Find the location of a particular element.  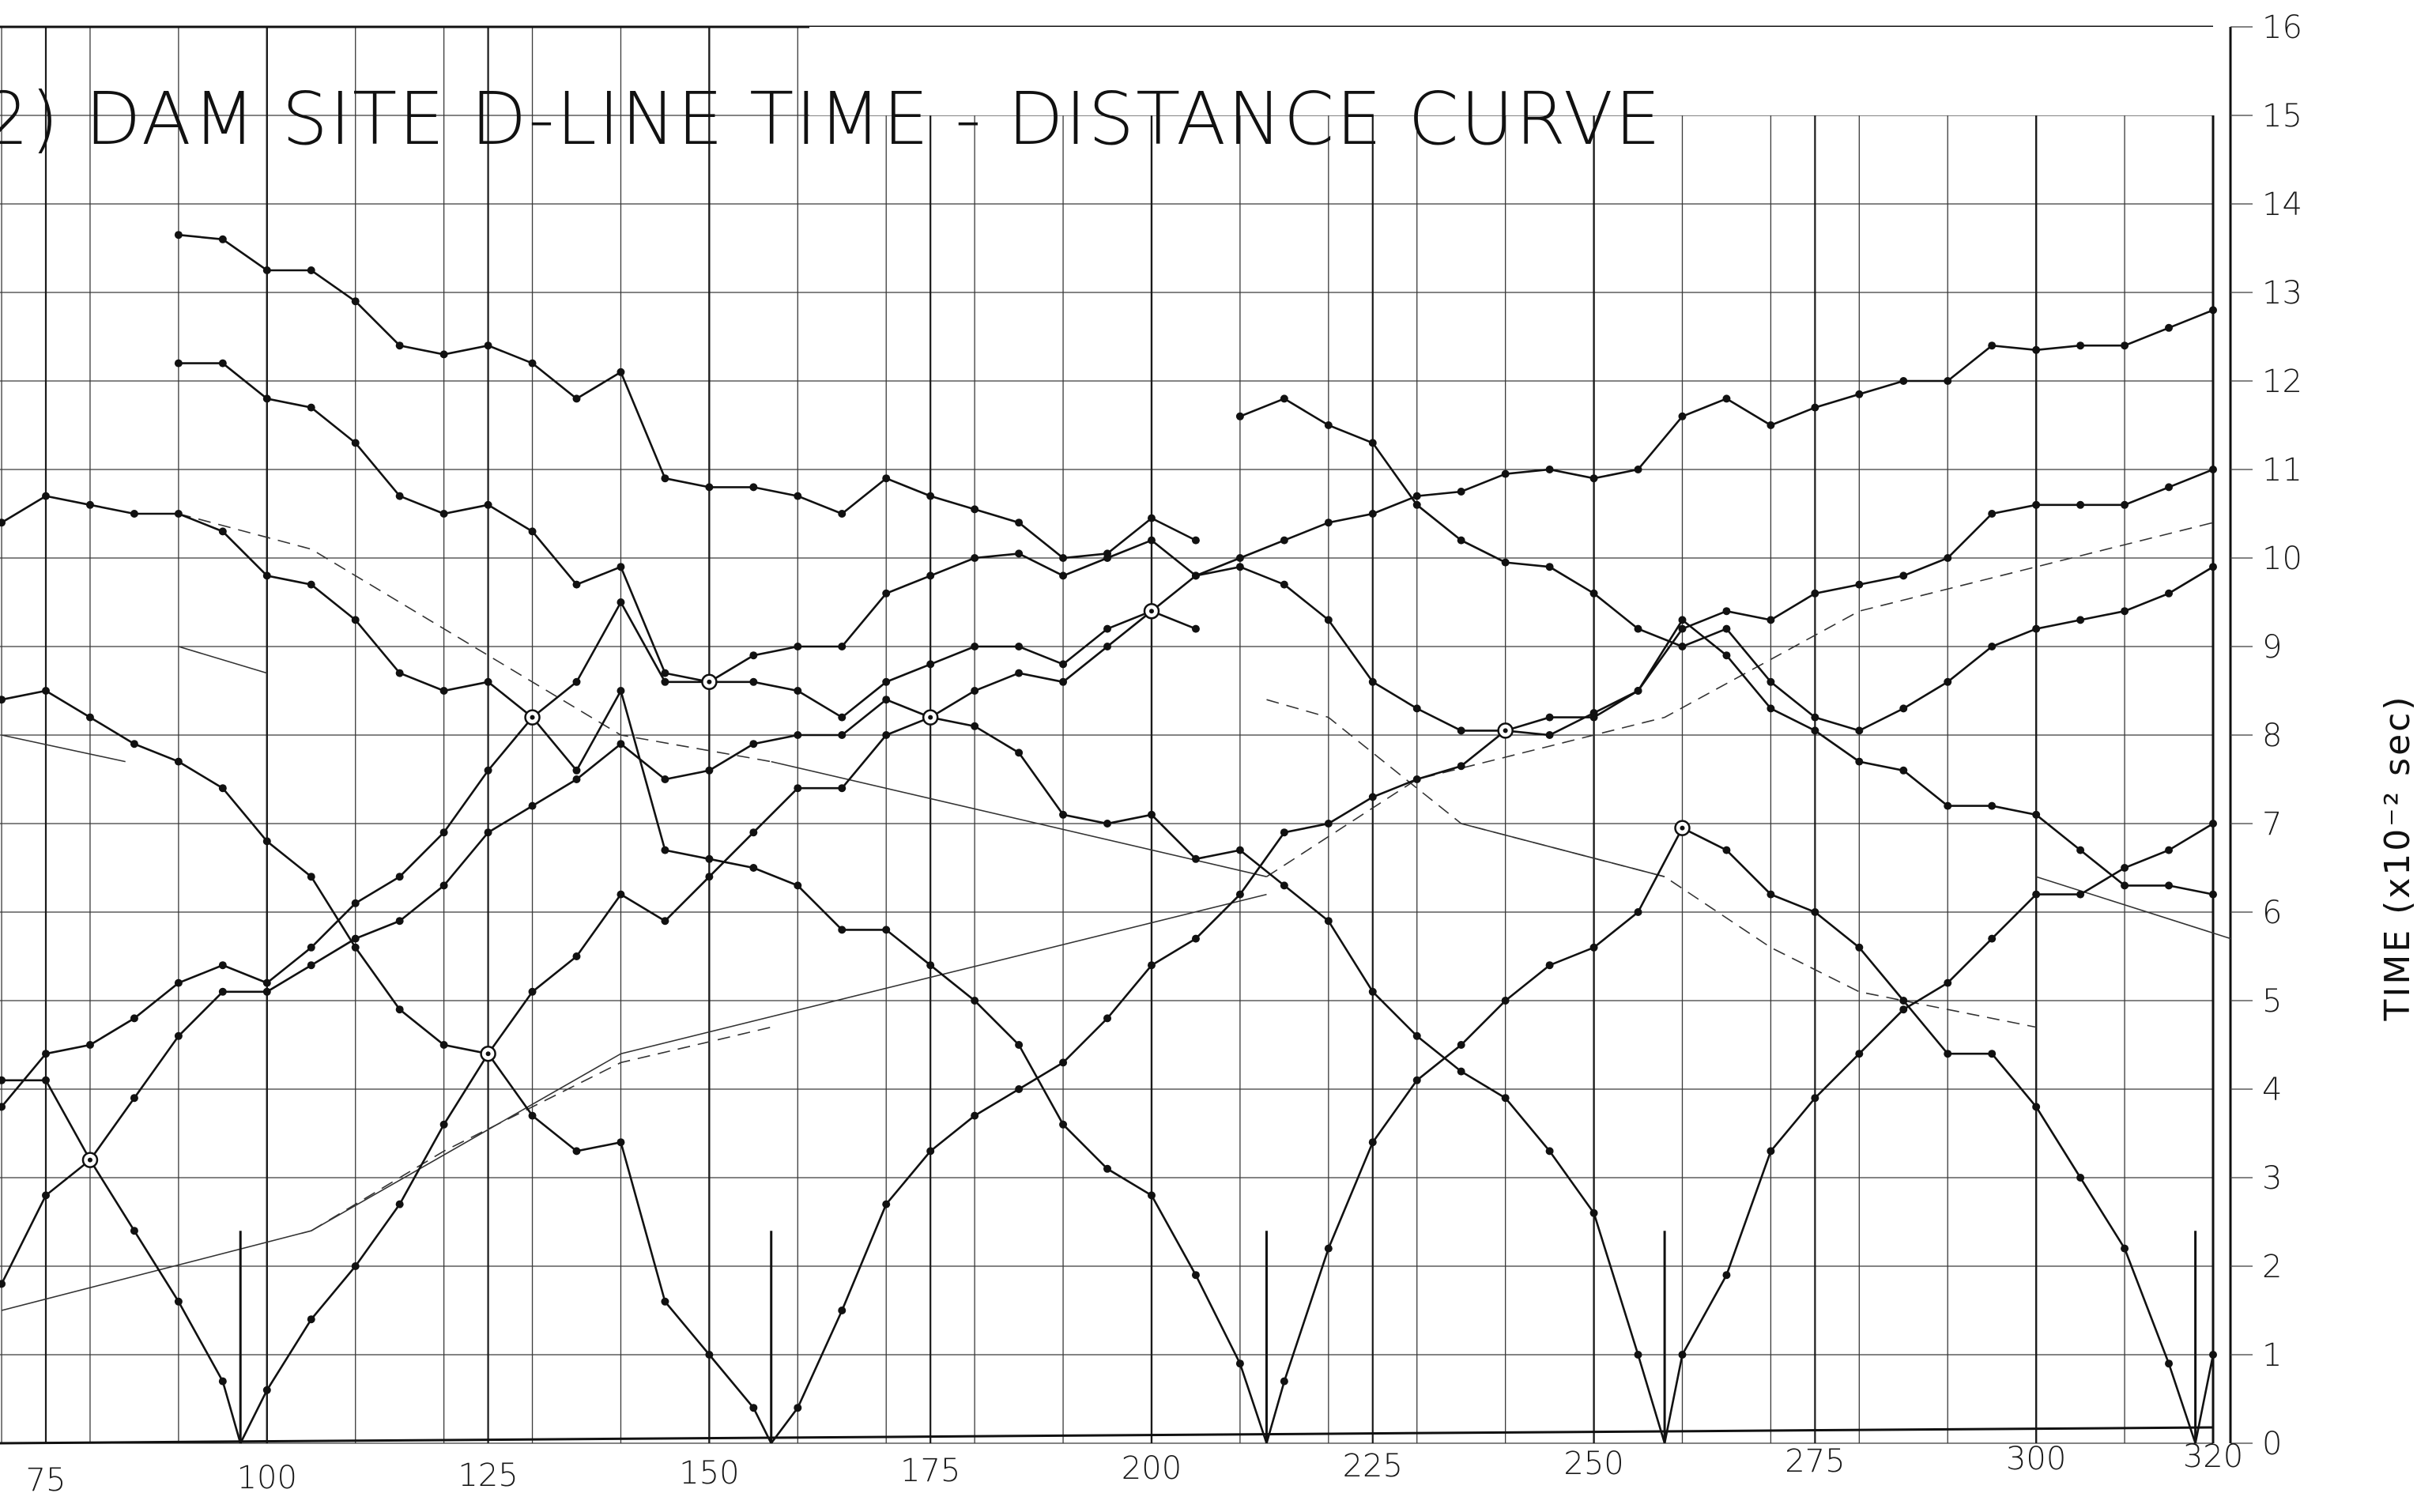

x-tick-label: 275 is located at coordinates (1815, 1461).